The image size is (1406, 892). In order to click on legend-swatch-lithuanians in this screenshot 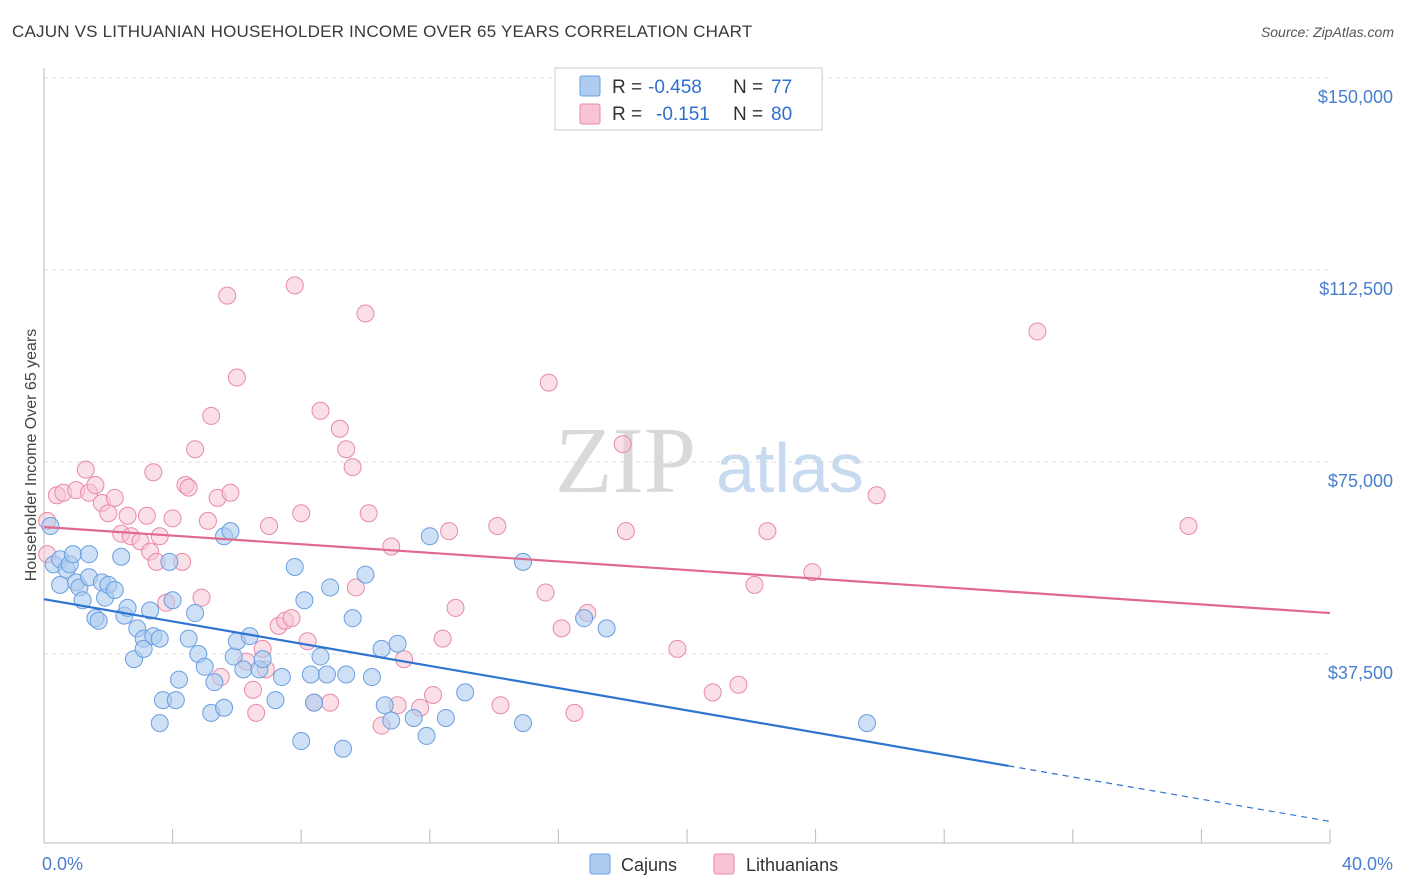, I will do `click(590, 114)`.